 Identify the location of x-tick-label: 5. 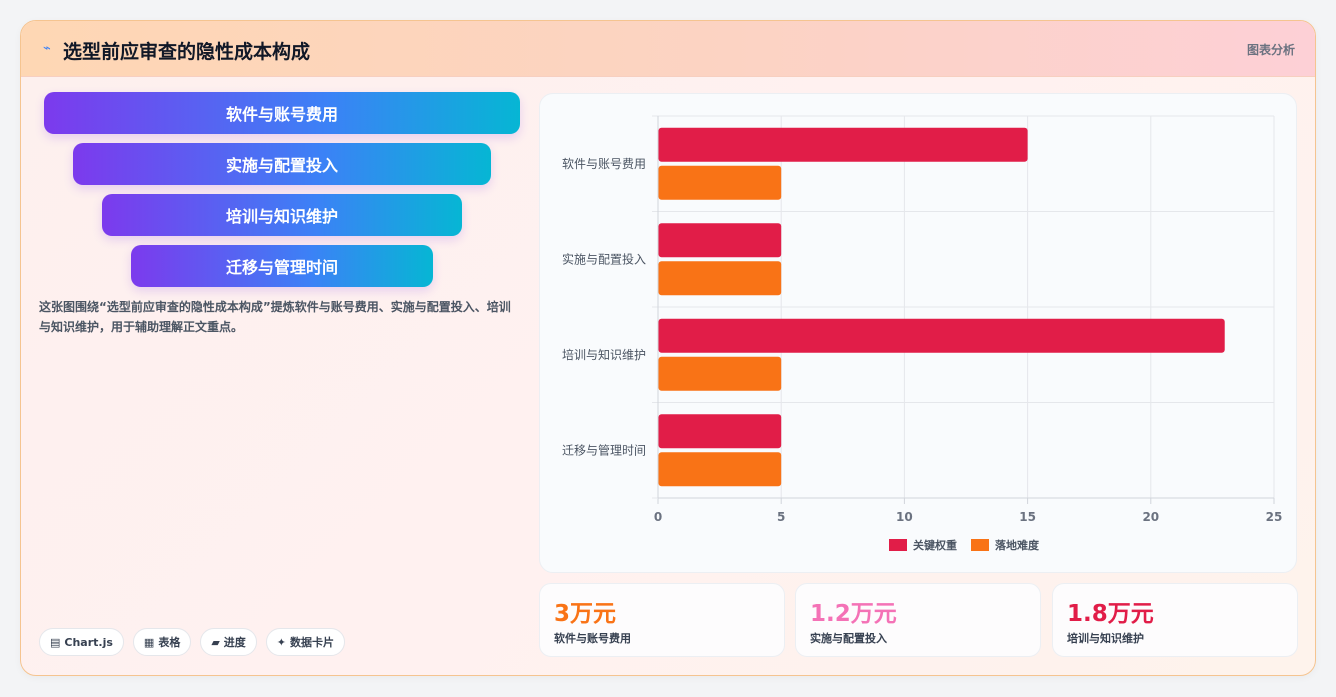
(781, 517).